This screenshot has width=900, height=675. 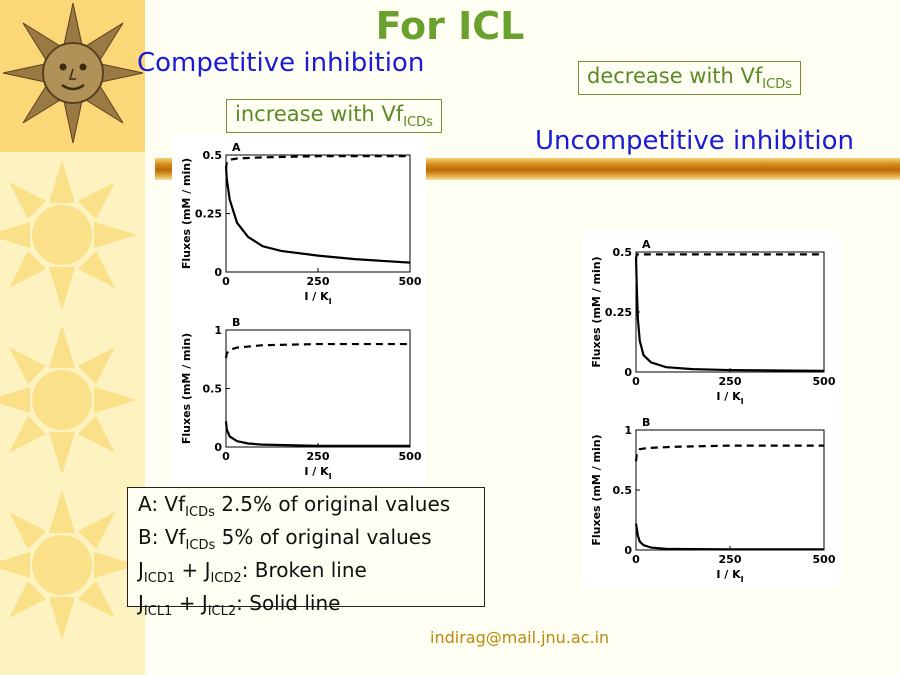 I want to click on note-decrease: decrease with VfICDs, so click(x=689, y=78).